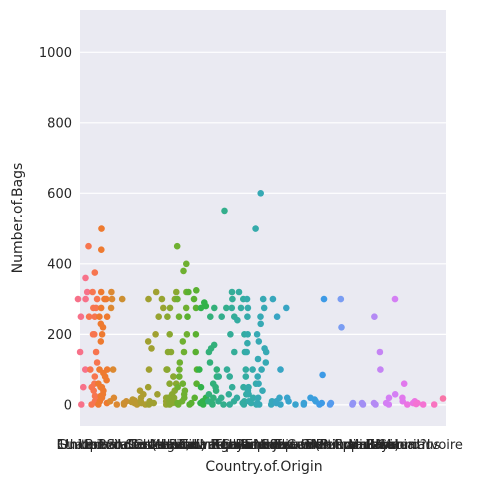 The width and height of the screenshot is (486, 484). What do you see at coordinates (261, 445) in the screenshot?
I see `x-tick-label: Panama` at bounding box center [261, 445].